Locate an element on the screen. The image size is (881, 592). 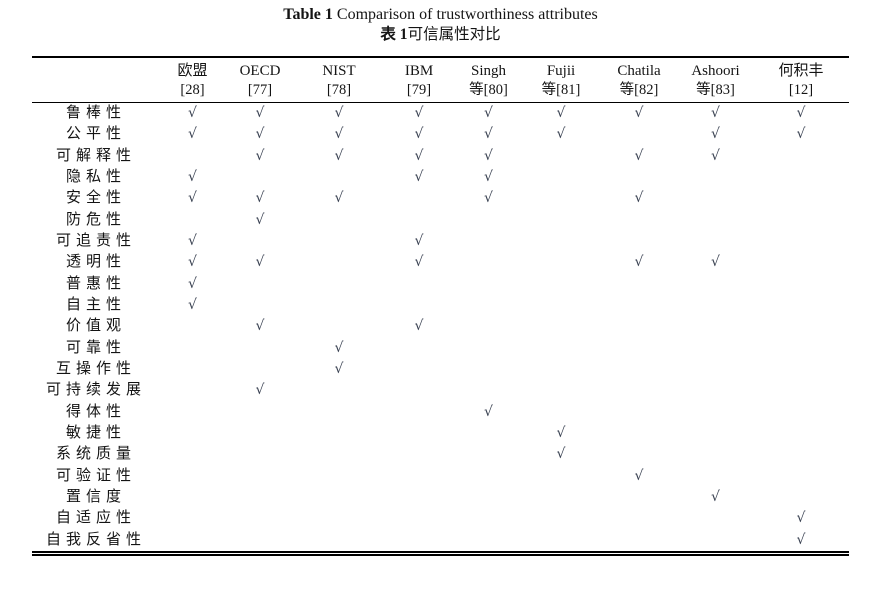
table-row: 置信度 √ is located at coordinates (440, 497).